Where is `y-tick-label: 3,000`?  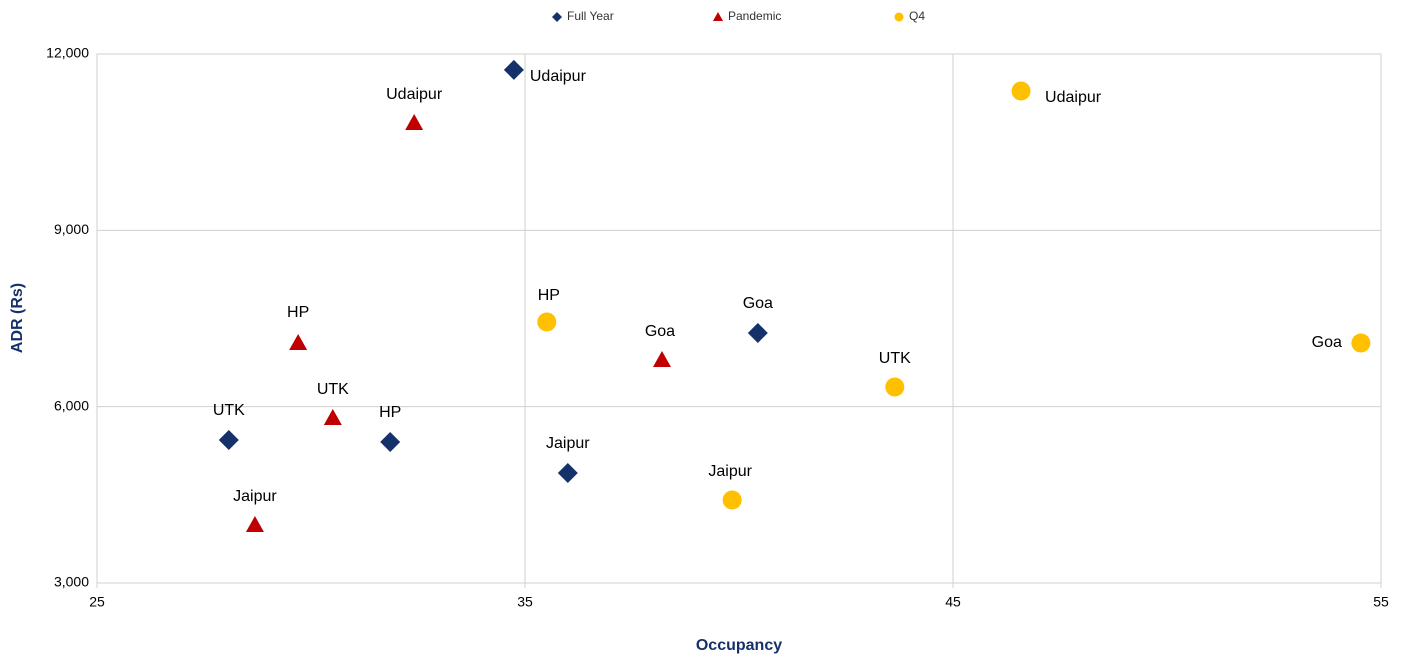 y-tick-label: 3,000 is located at coordinates (71, 582).